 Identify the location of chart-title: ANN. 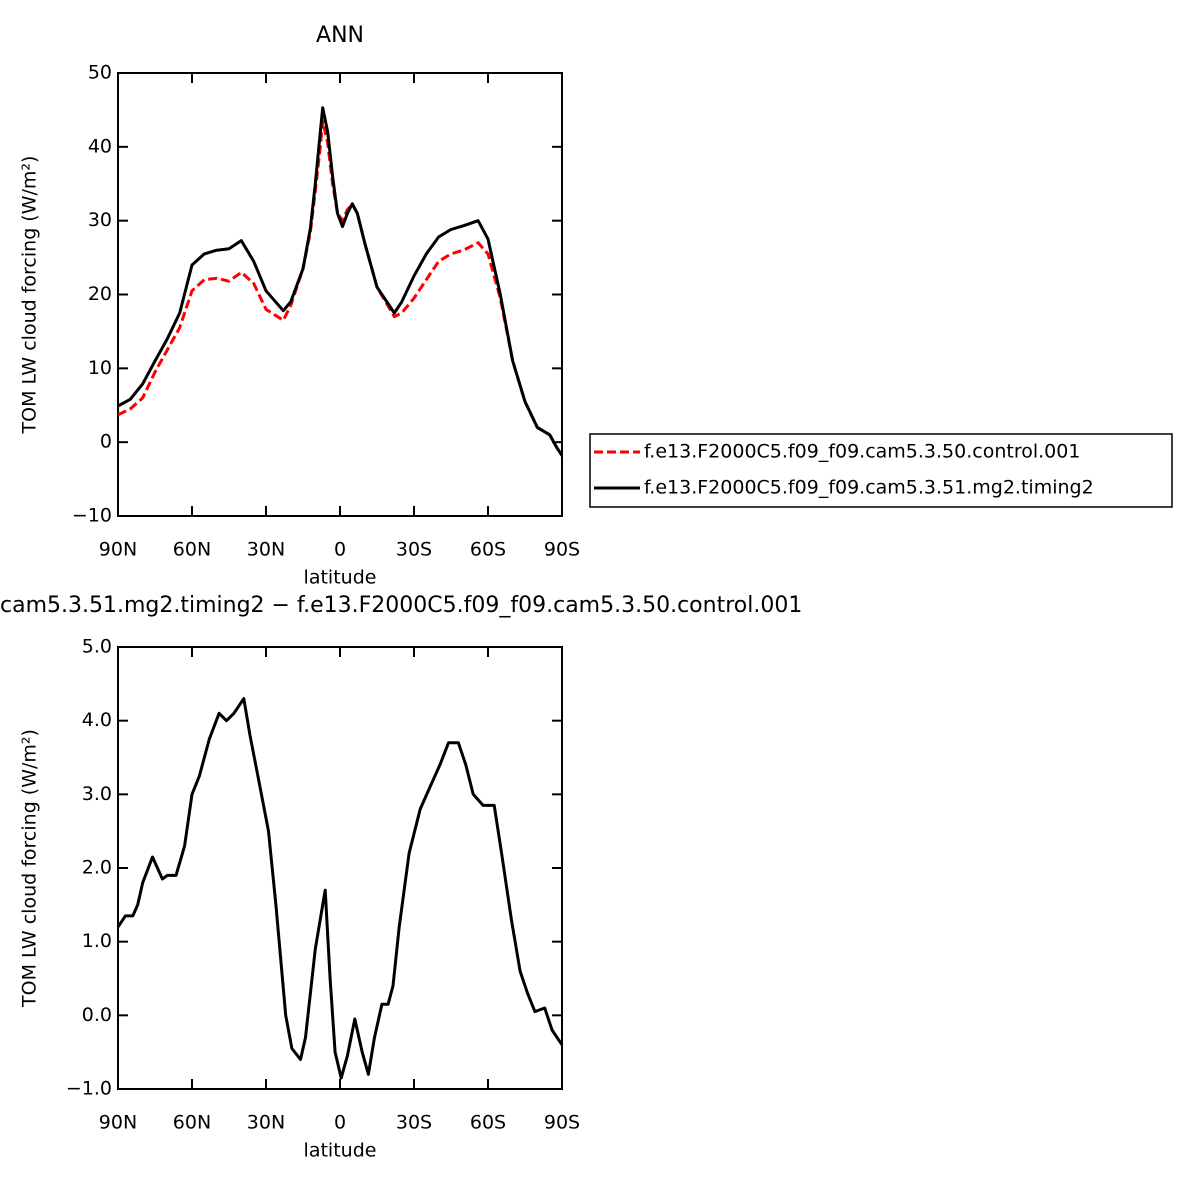
(340, 35).